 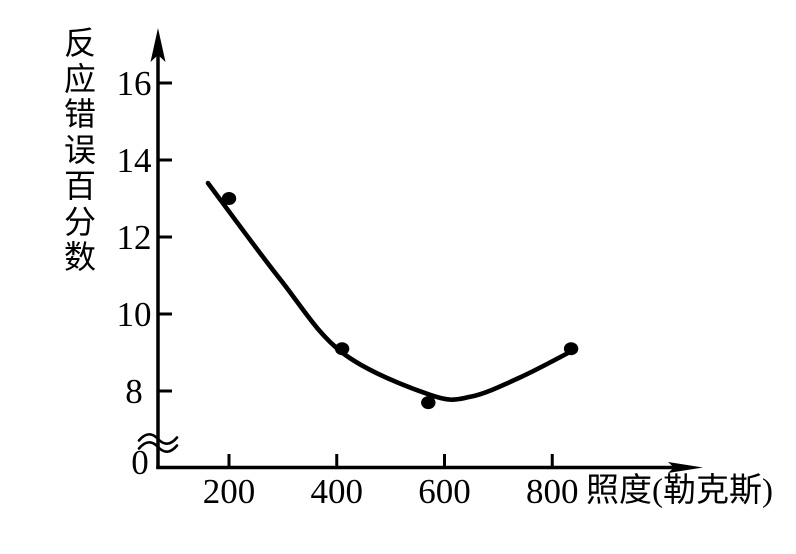 I want to click on x-tick-label: 400, so click(x=337, y=491).